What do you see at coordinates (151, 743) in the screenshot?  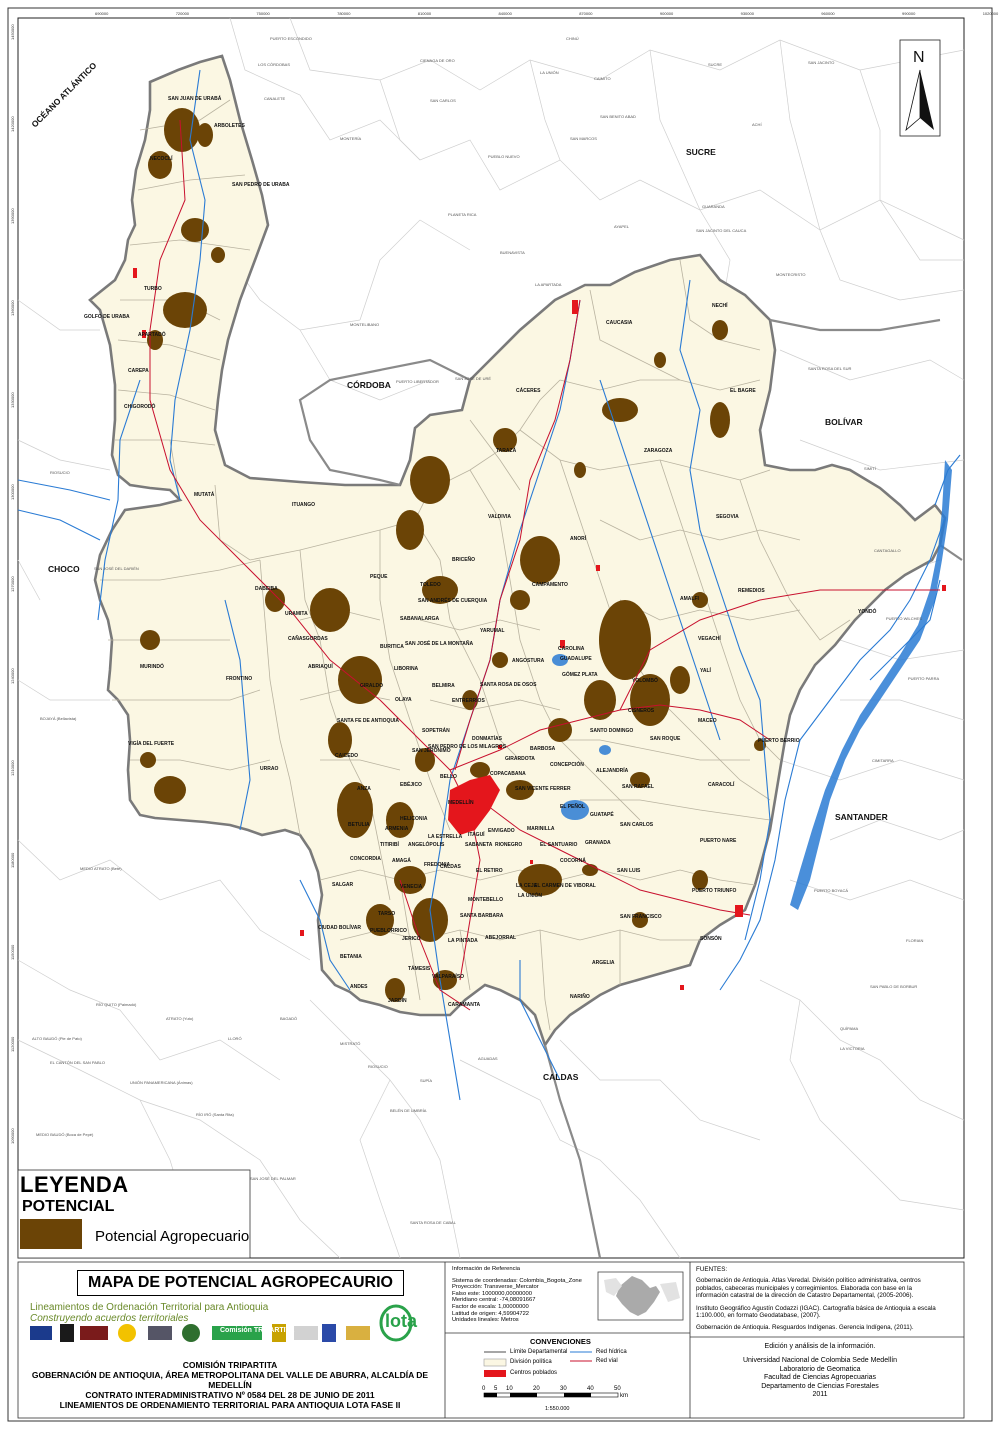 I see `svg-text: VIGÍA DEL FUERTE` at bounding box center [151, 743].